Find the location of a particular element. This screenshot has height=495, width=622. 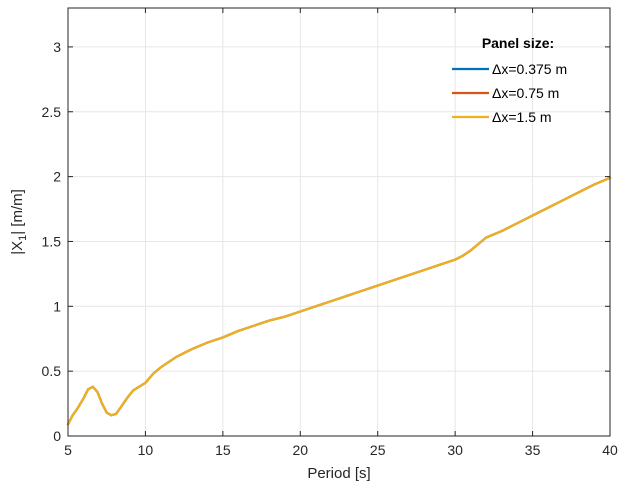

legend: Panel size: Δx=0.375 m Δx=0.75 m Δx=1.5 m is located at coordinates (509, 80).